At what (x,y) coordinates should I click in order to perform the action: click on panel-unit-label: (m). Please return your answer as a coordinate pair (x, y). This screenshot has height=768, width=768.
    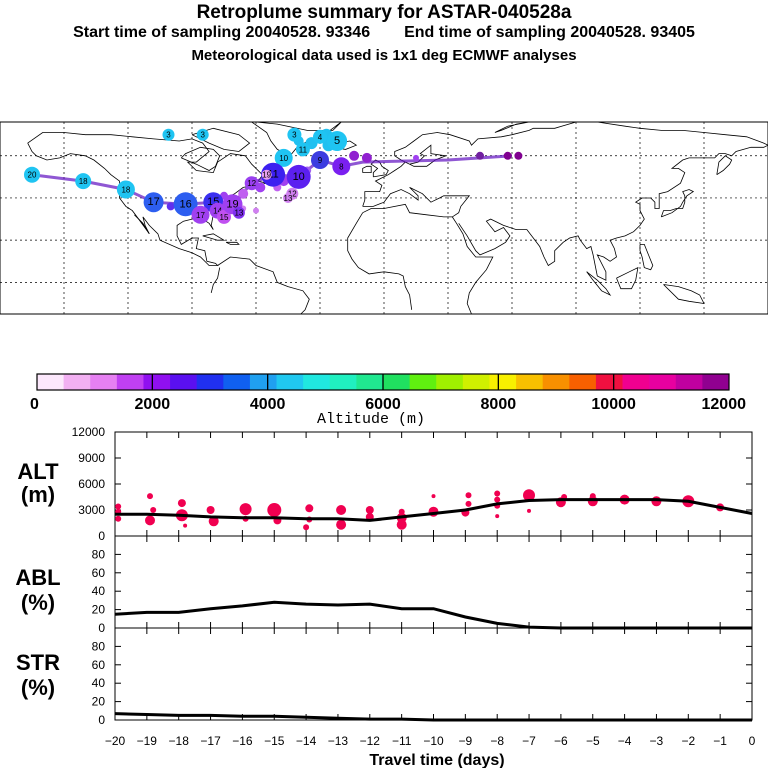
    Looking at the image, I should click on (38, 494).